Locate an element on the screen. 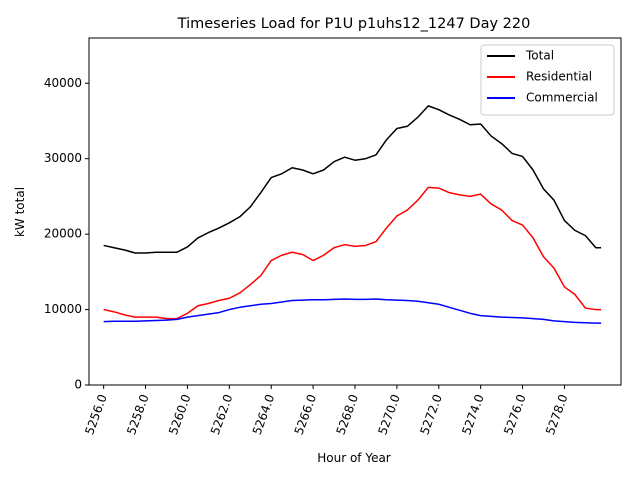  y-tick-label: 10000 is located at coordinates (63, 309).